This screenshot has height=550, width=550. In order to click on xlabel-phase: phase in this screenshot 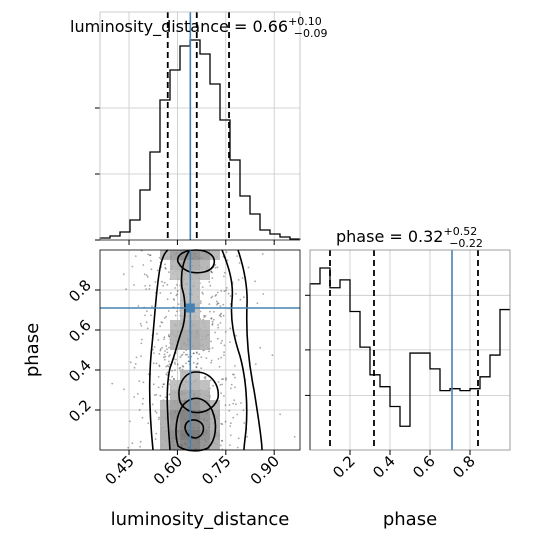, I will do `click(410, 519)`.